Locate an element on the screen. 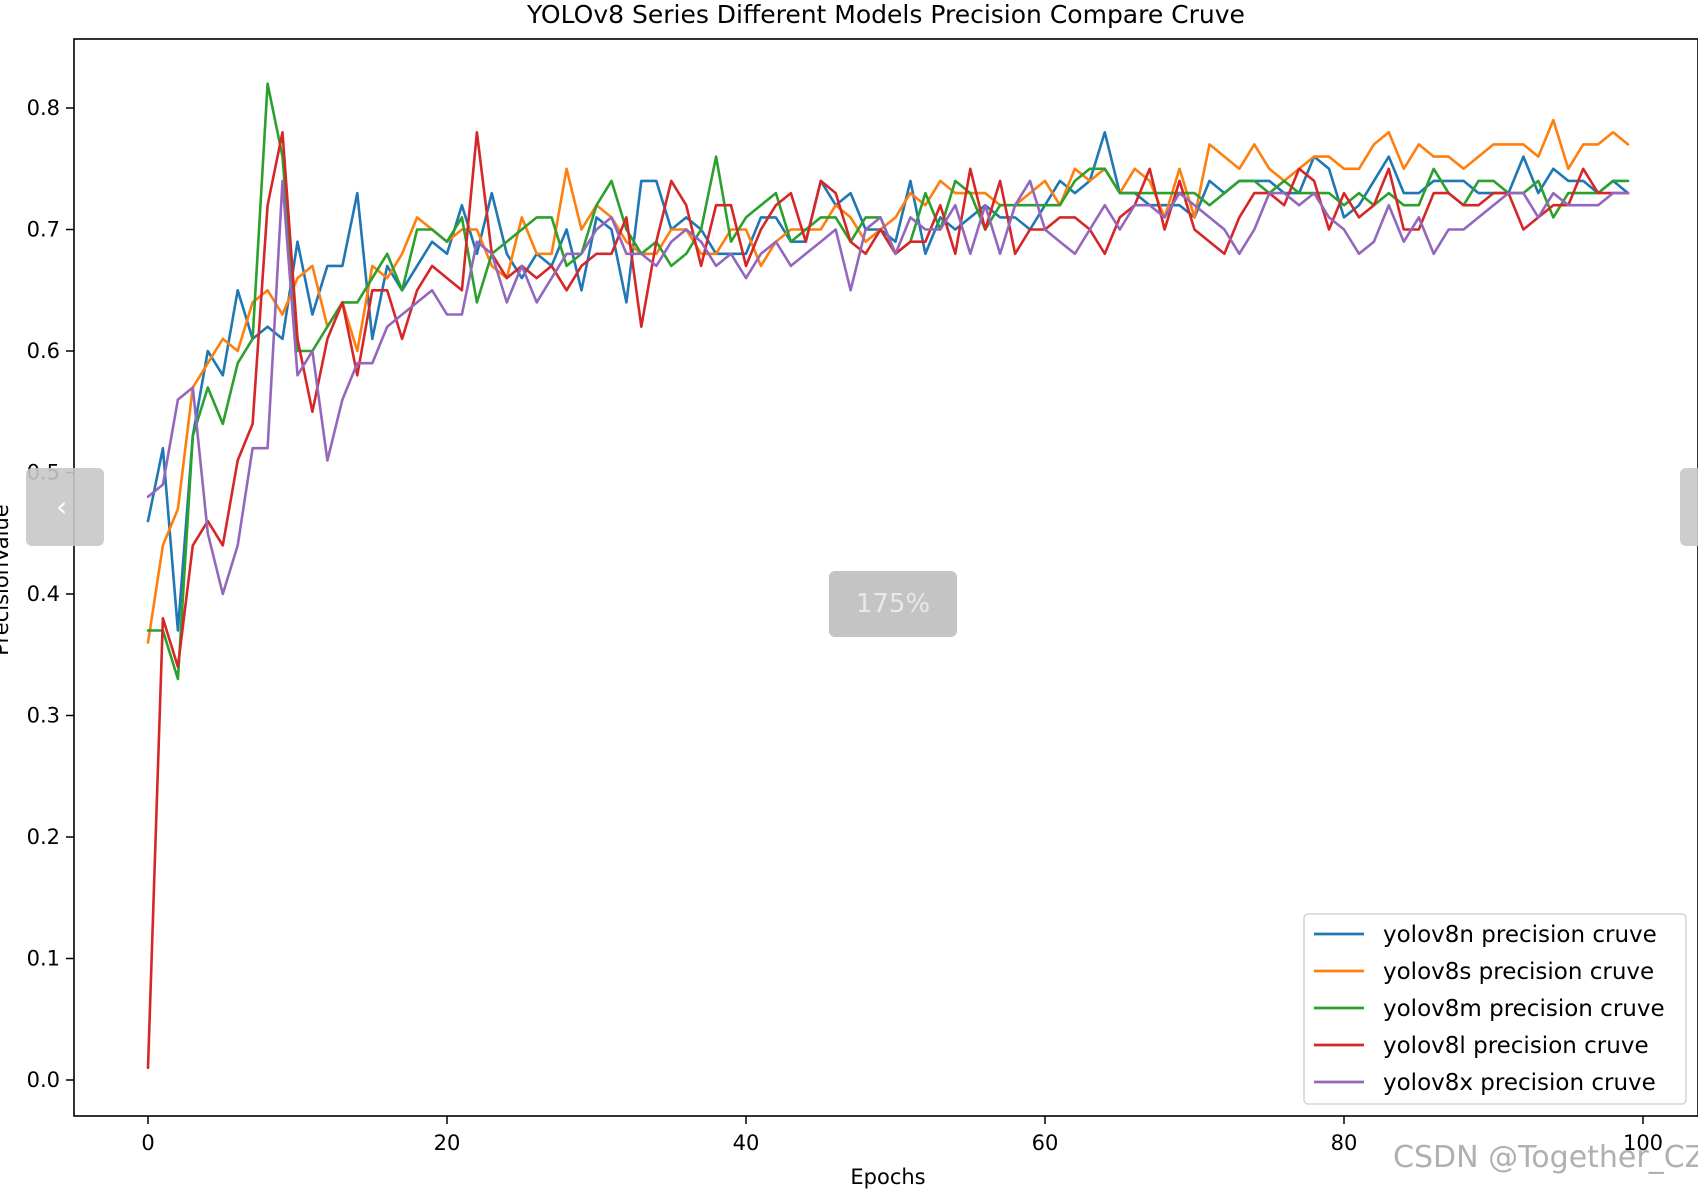  legend-label-4: yolov8x precision cruve is located at coordinates (1519, 1083).